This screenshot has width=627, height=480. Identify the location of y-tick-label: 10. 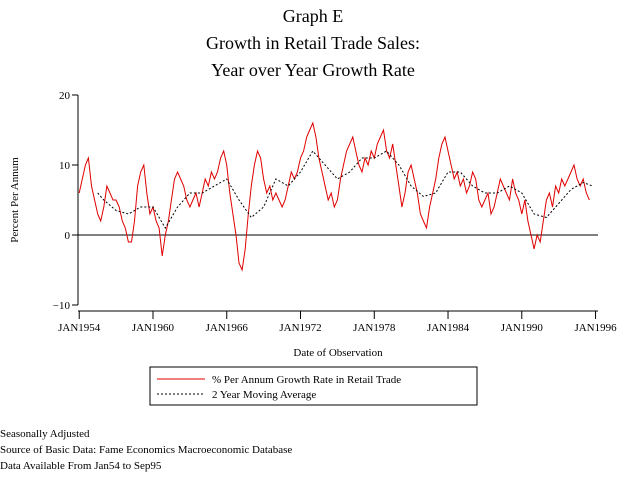
(65, 166).